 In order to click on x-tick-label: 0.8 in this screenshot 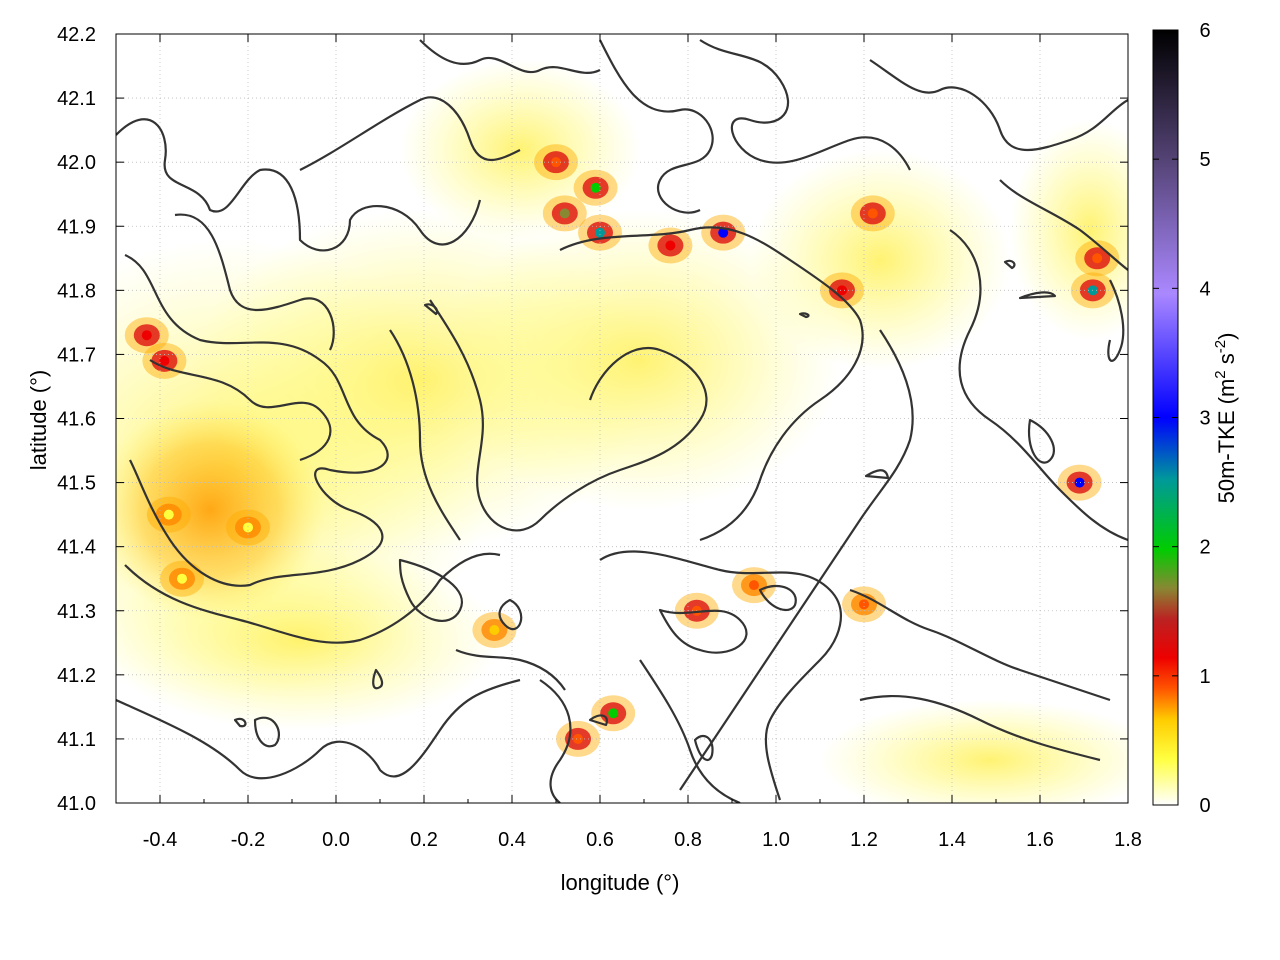, I will do `click(688, 840)`.